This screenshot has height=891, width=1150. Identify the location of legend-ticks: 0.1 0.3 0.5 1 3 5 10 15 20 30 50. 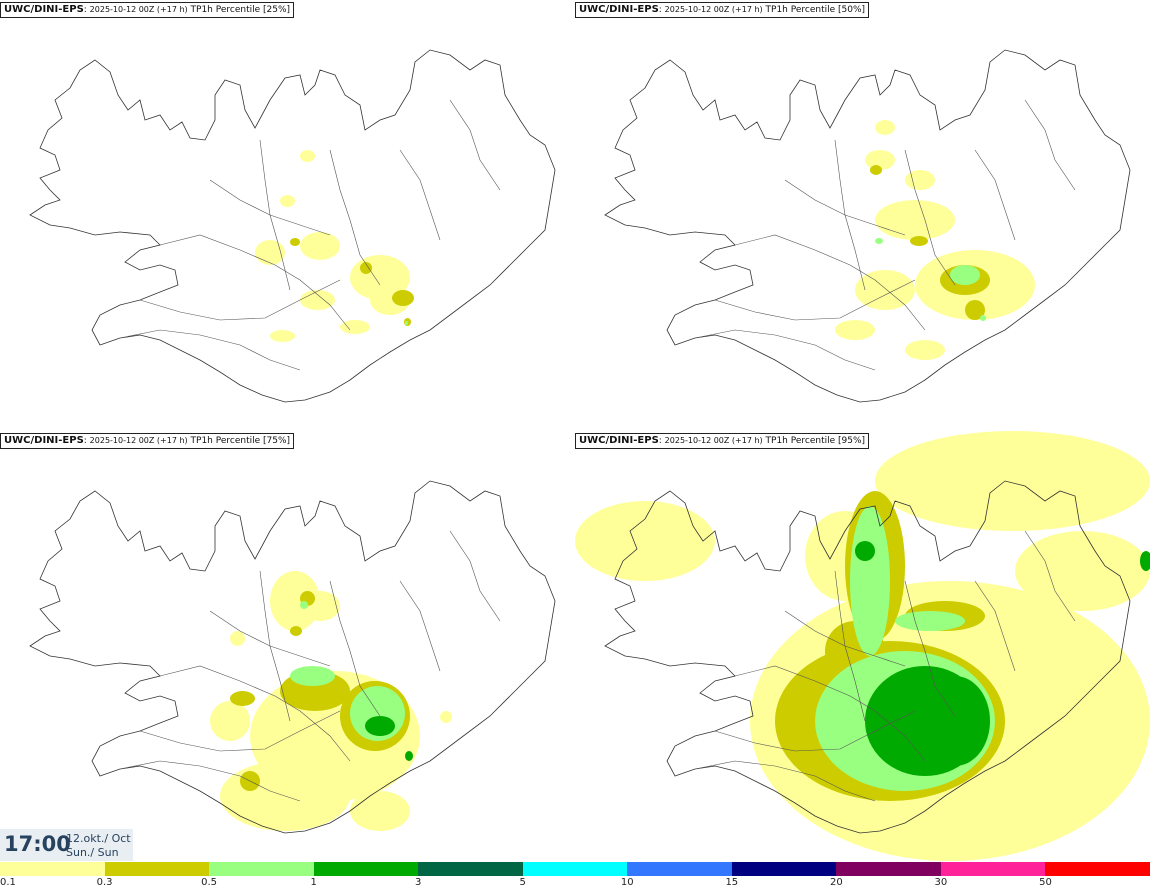
(575, 884).